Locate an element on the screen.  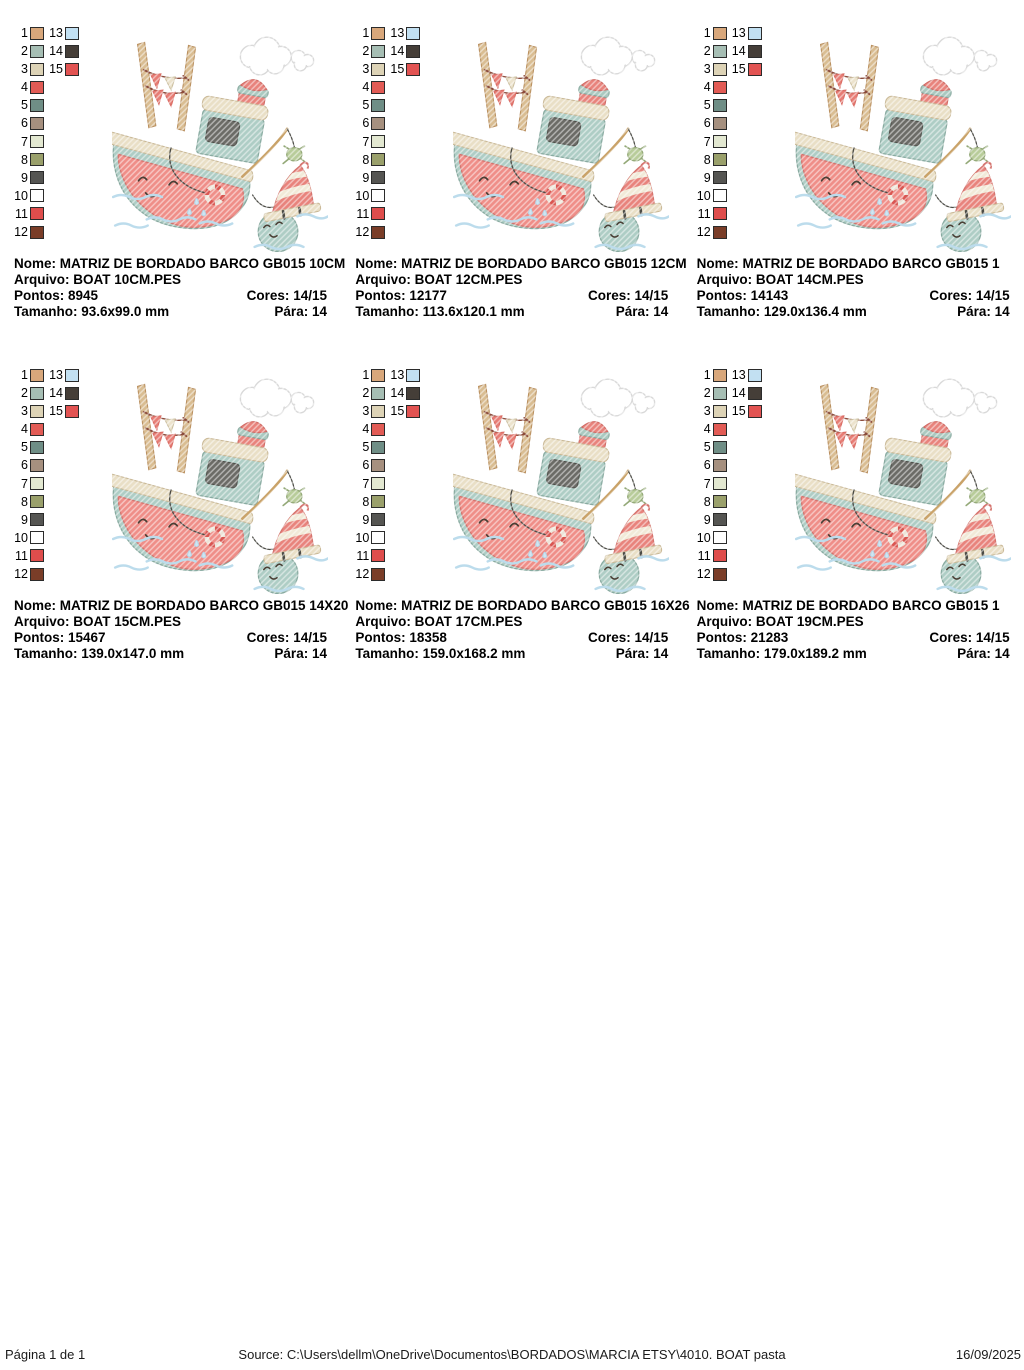
para-value: 14 is located at coordinates (319, 653).